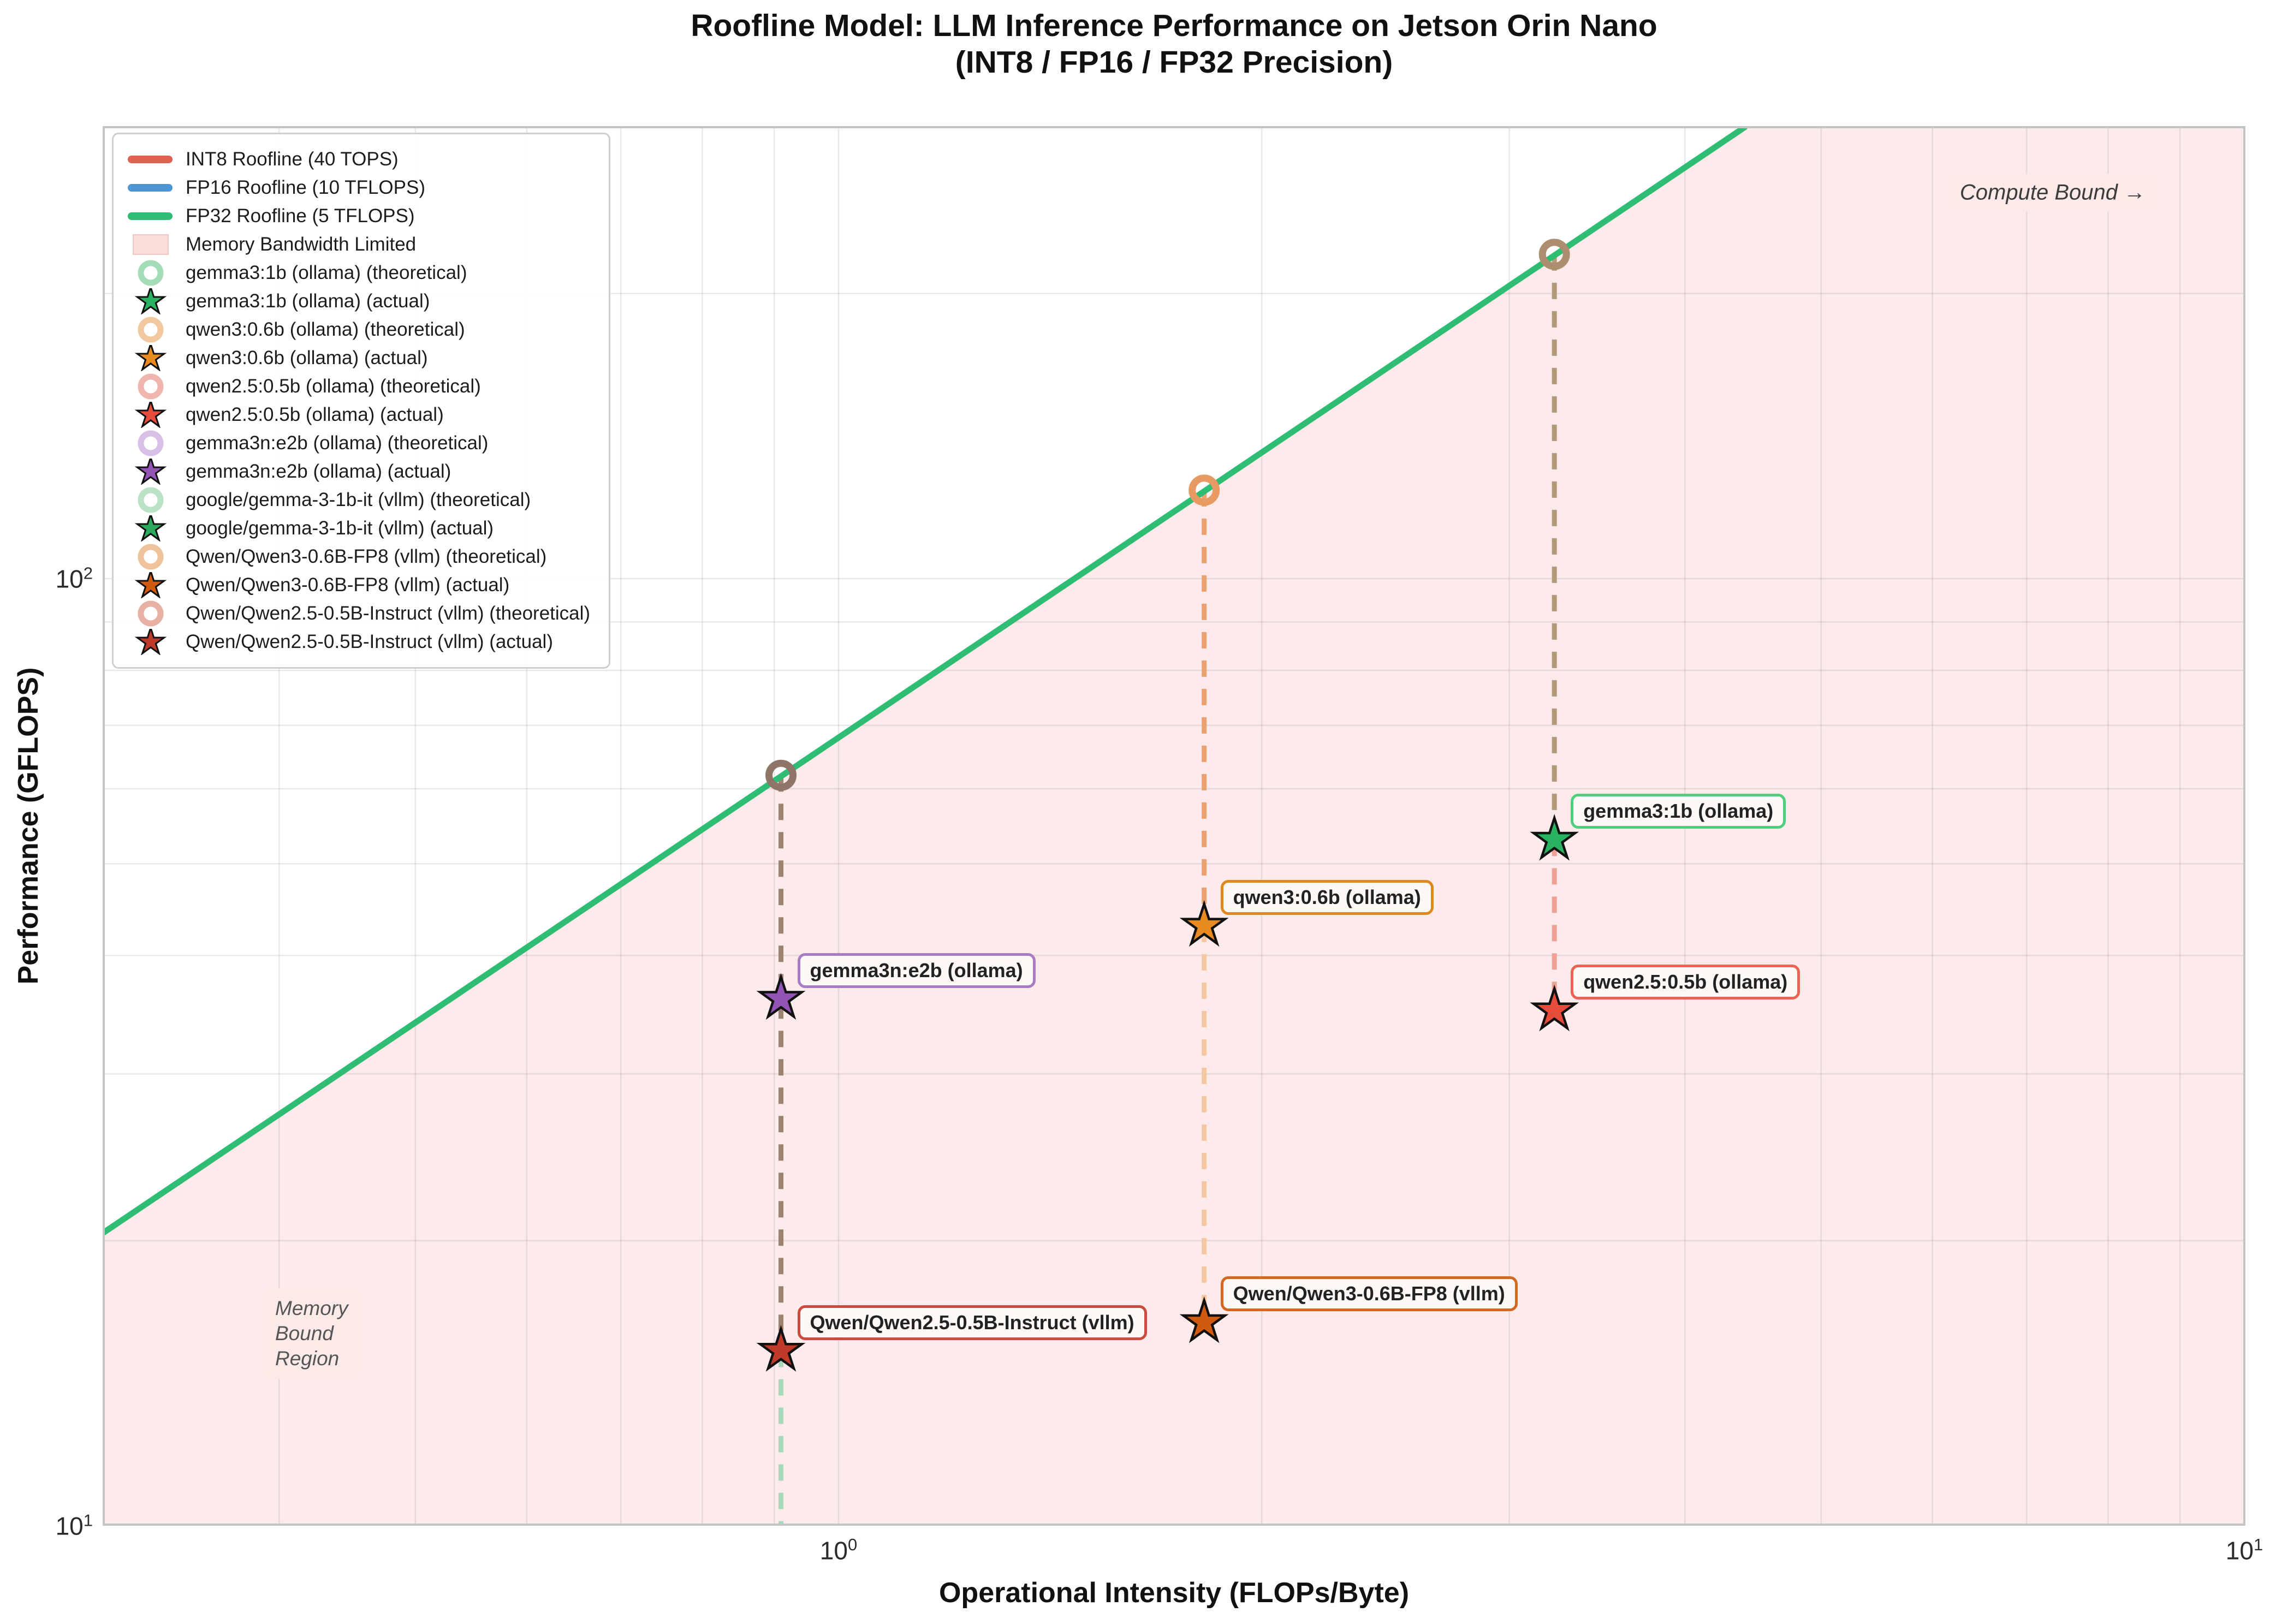  I want to click on legend-item-label: google/gemma-3-1b-it (vllm) (actual), so click(340, 528).